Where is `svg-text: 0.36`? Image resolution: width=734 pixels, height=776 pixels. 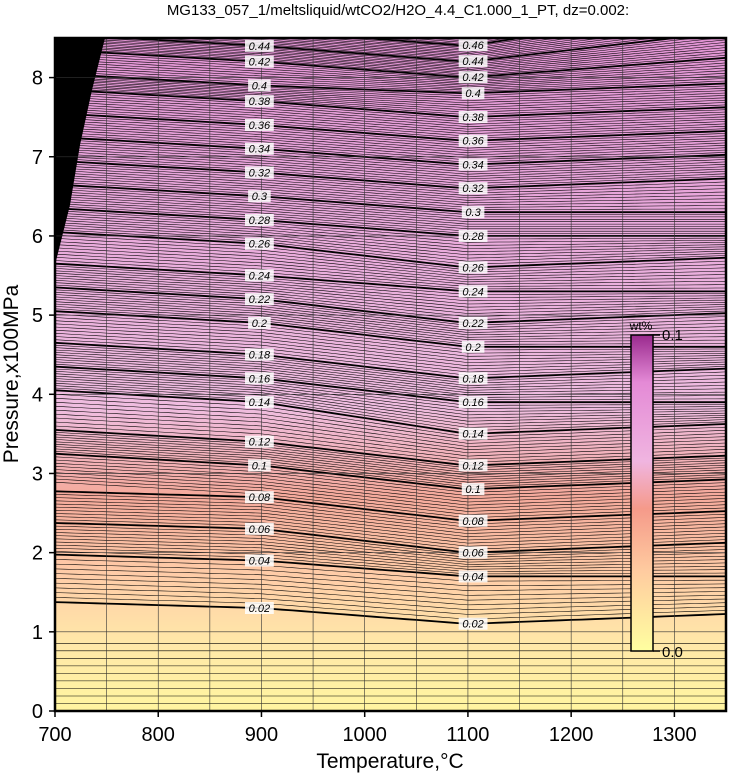 svg-text: 0.36 is located at coordinates (473, 142).